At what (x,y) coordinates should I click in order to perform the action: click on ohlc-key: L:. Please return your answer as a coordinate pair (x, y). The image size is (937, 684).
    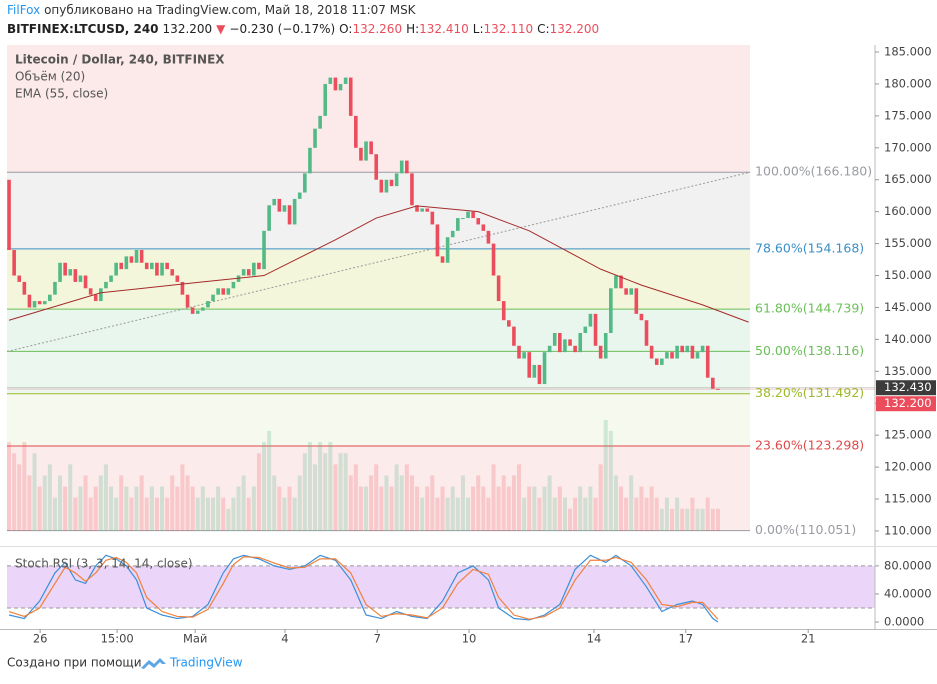
    Looking at the image, I should click on (478, 29).